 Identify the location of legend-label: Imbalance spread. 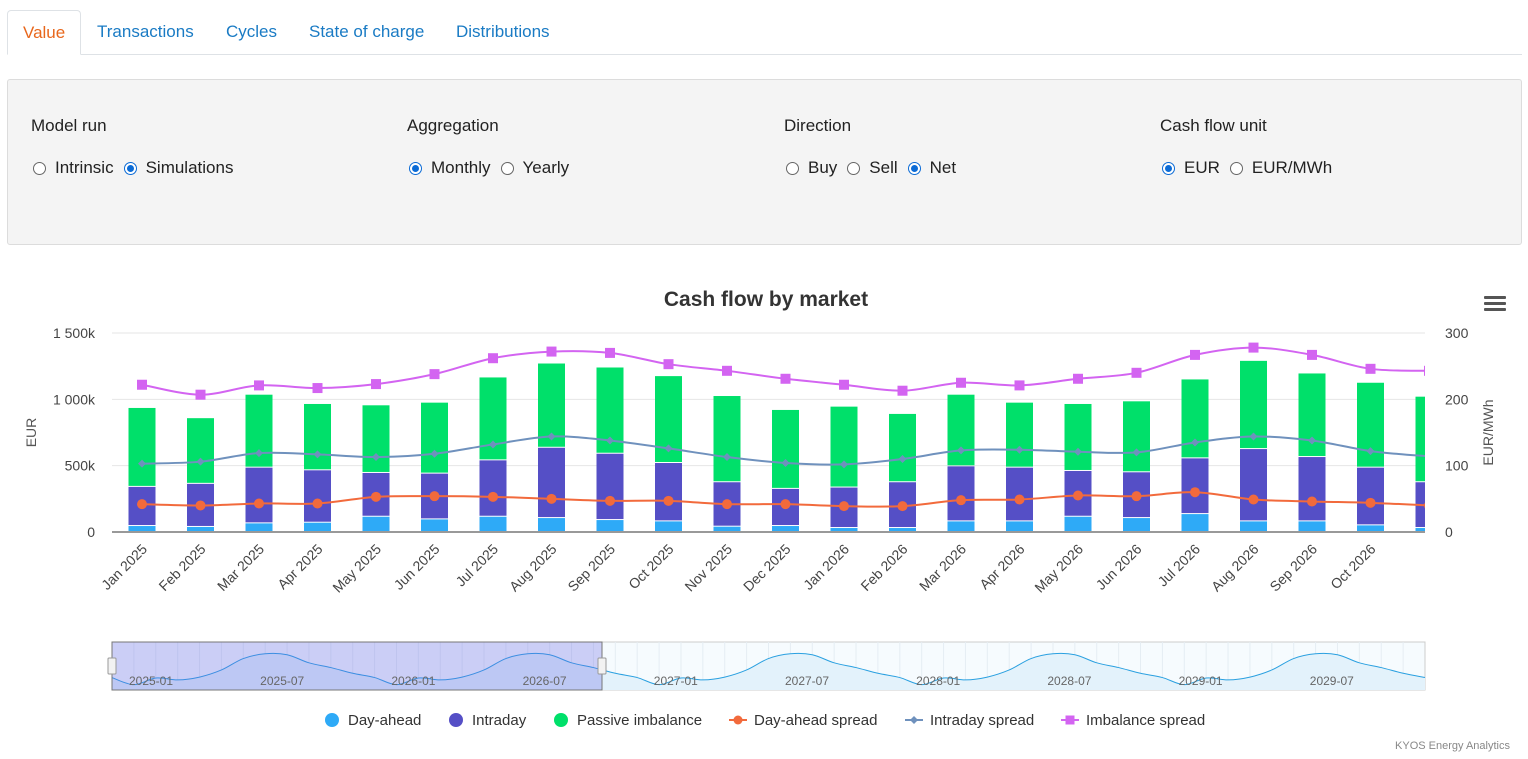
(1145, 720).